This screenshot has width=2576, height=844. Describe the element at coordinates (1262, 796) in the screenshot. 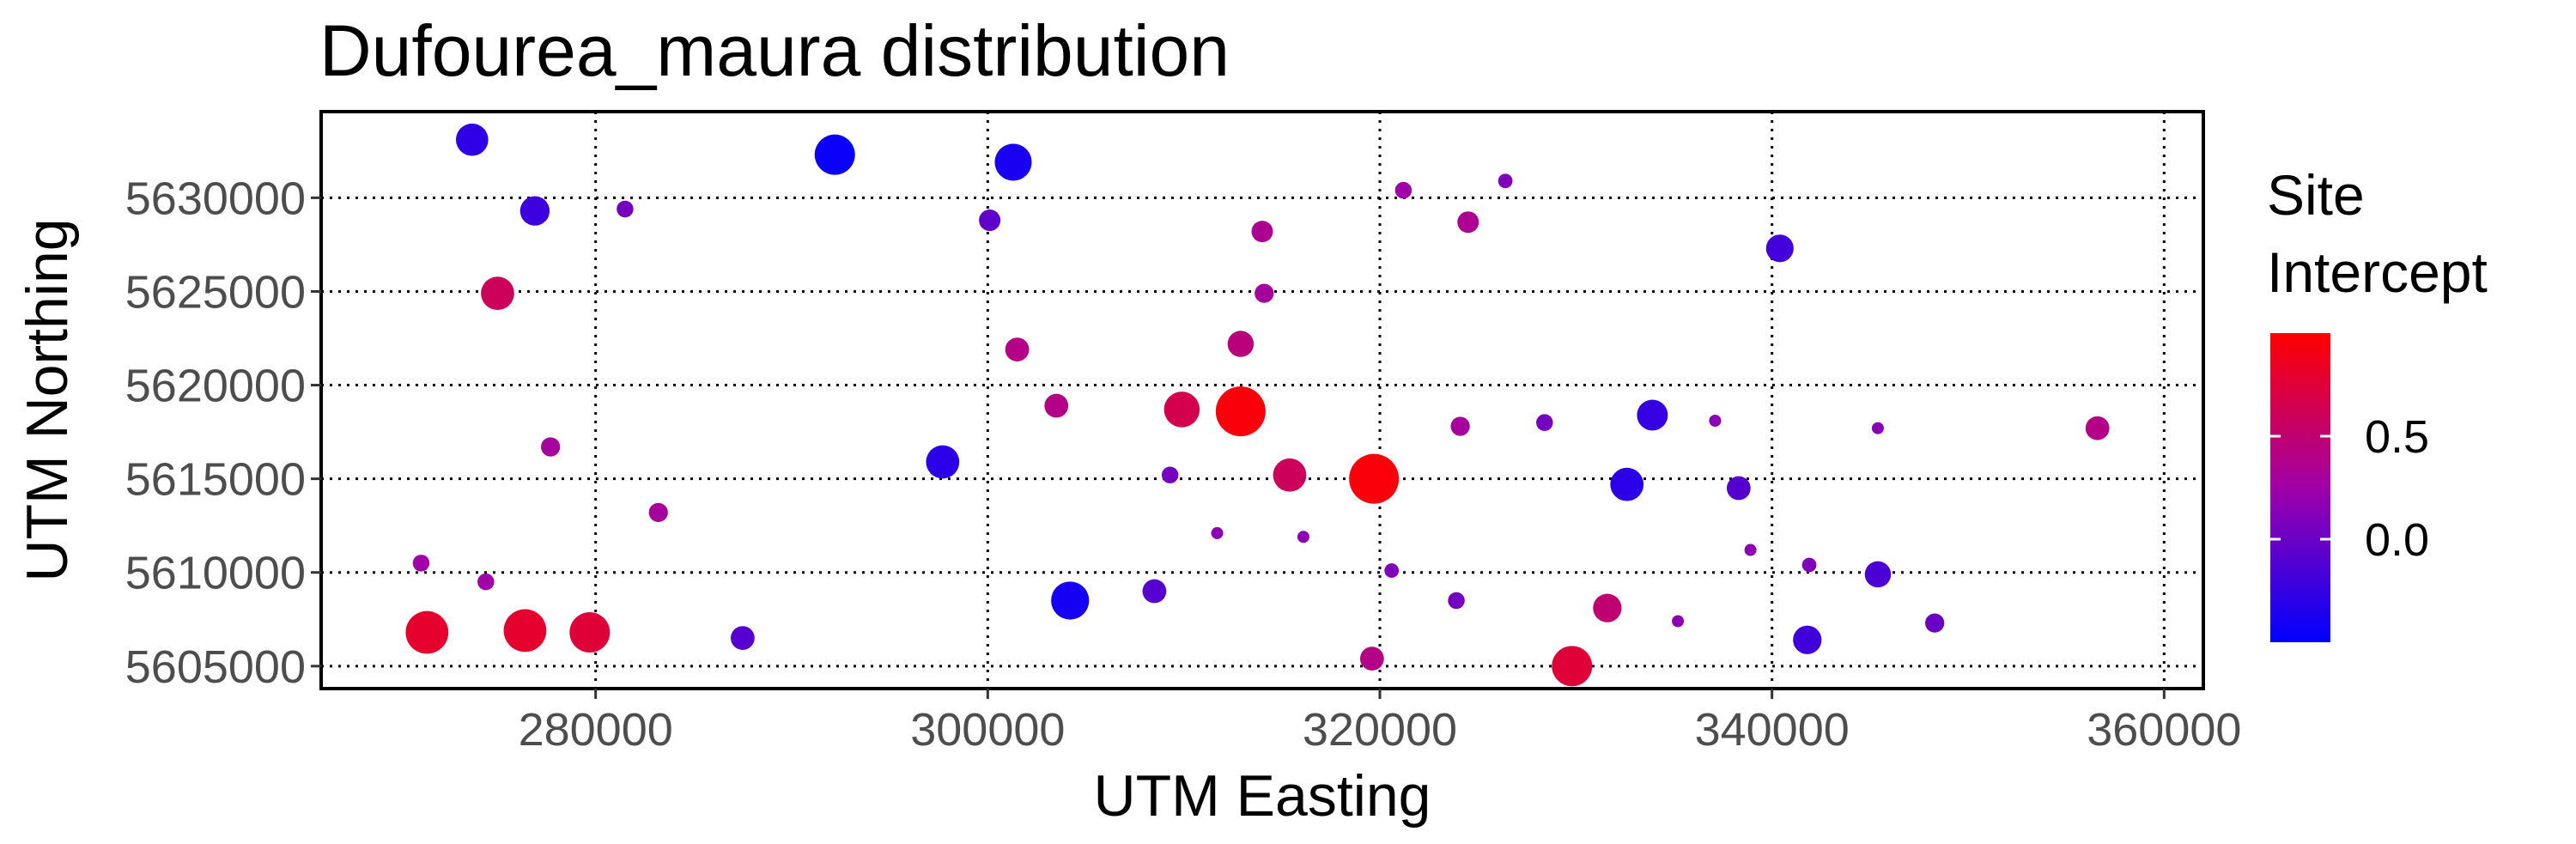

I see `x-axis-label: UTM Easting` at that location.